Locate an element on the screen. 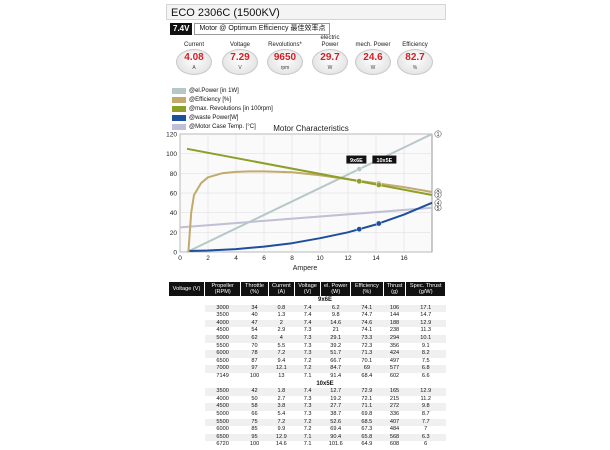  table-cell: 3500 is located at coordinates (222, 392).